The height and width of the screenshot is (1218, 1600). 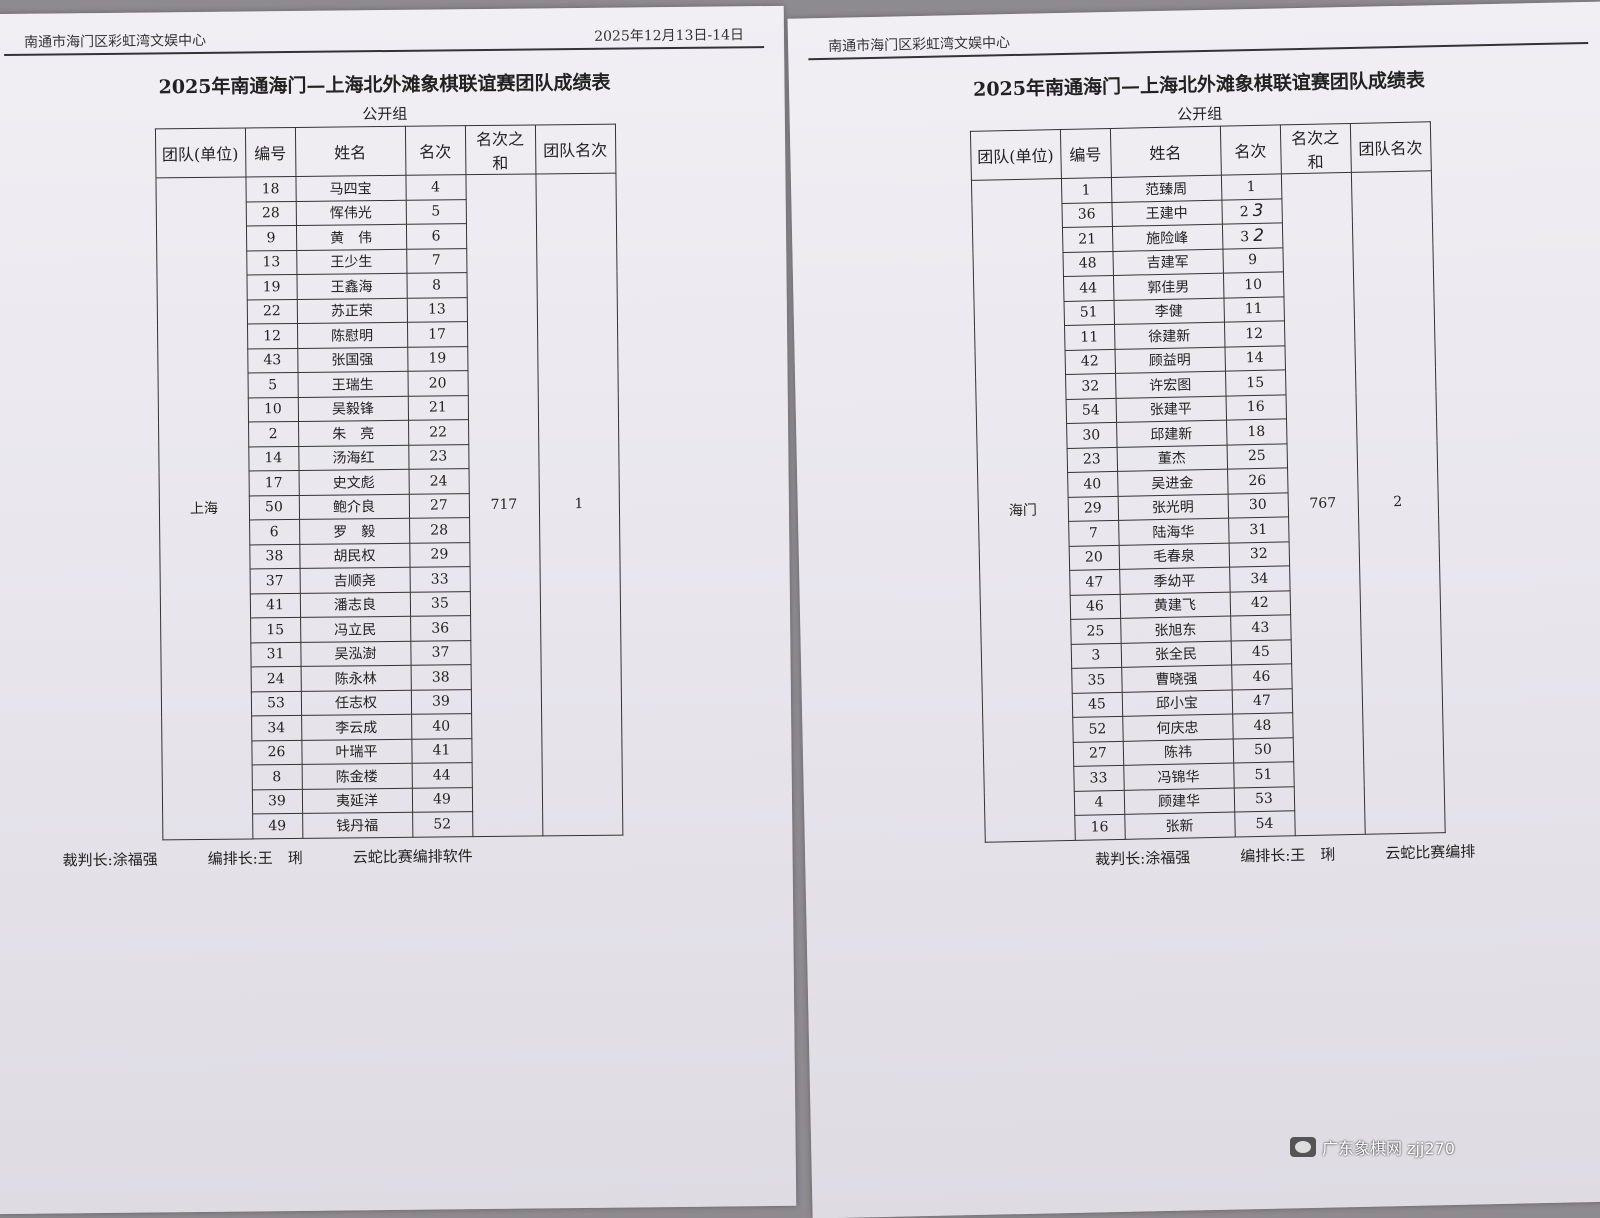 I want to click on rank-value: 26, so click(x=1257, y=480).